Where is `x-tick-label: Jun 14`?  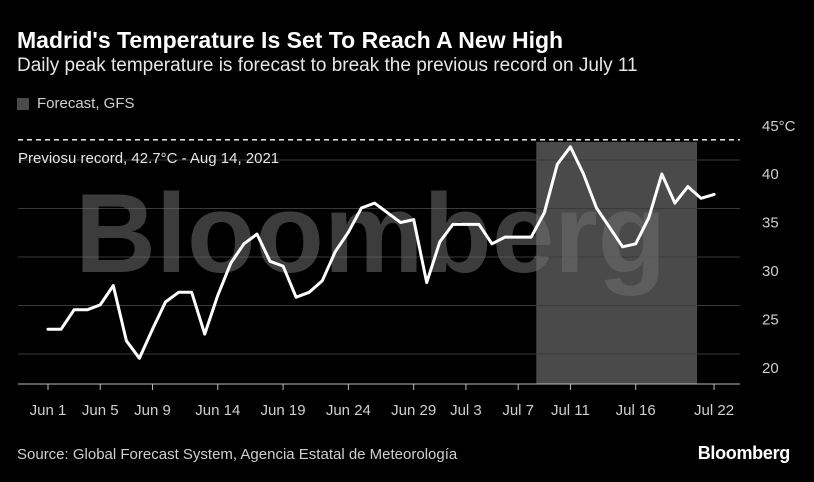 x-tick-label: Jun 14 is located at coordinates (217, 410).